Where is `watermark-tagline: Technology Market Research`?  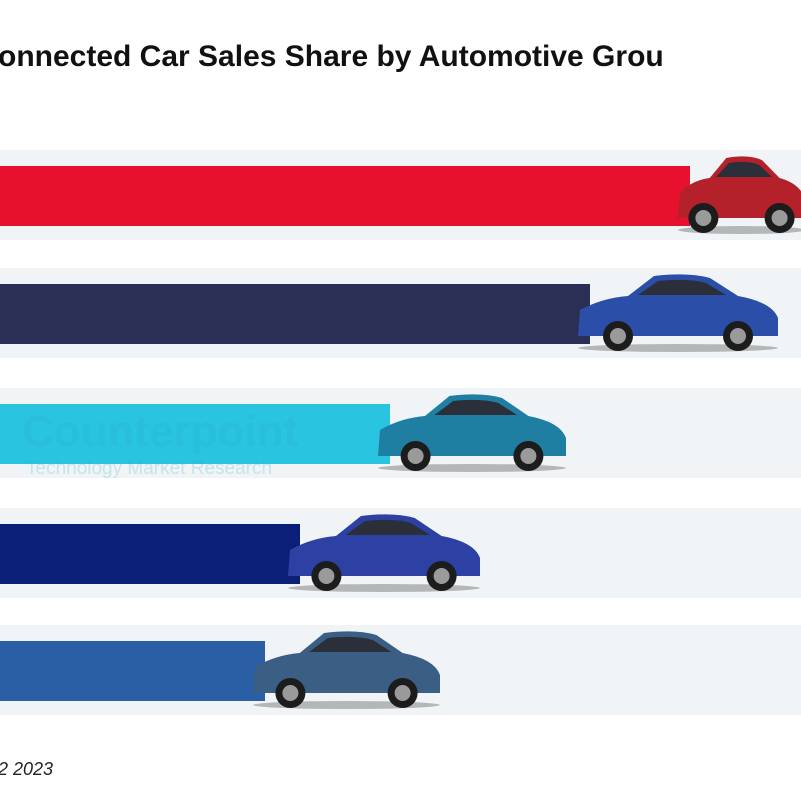 watermark-tagline: Technology Market Research is located at coordinates (149, 468).